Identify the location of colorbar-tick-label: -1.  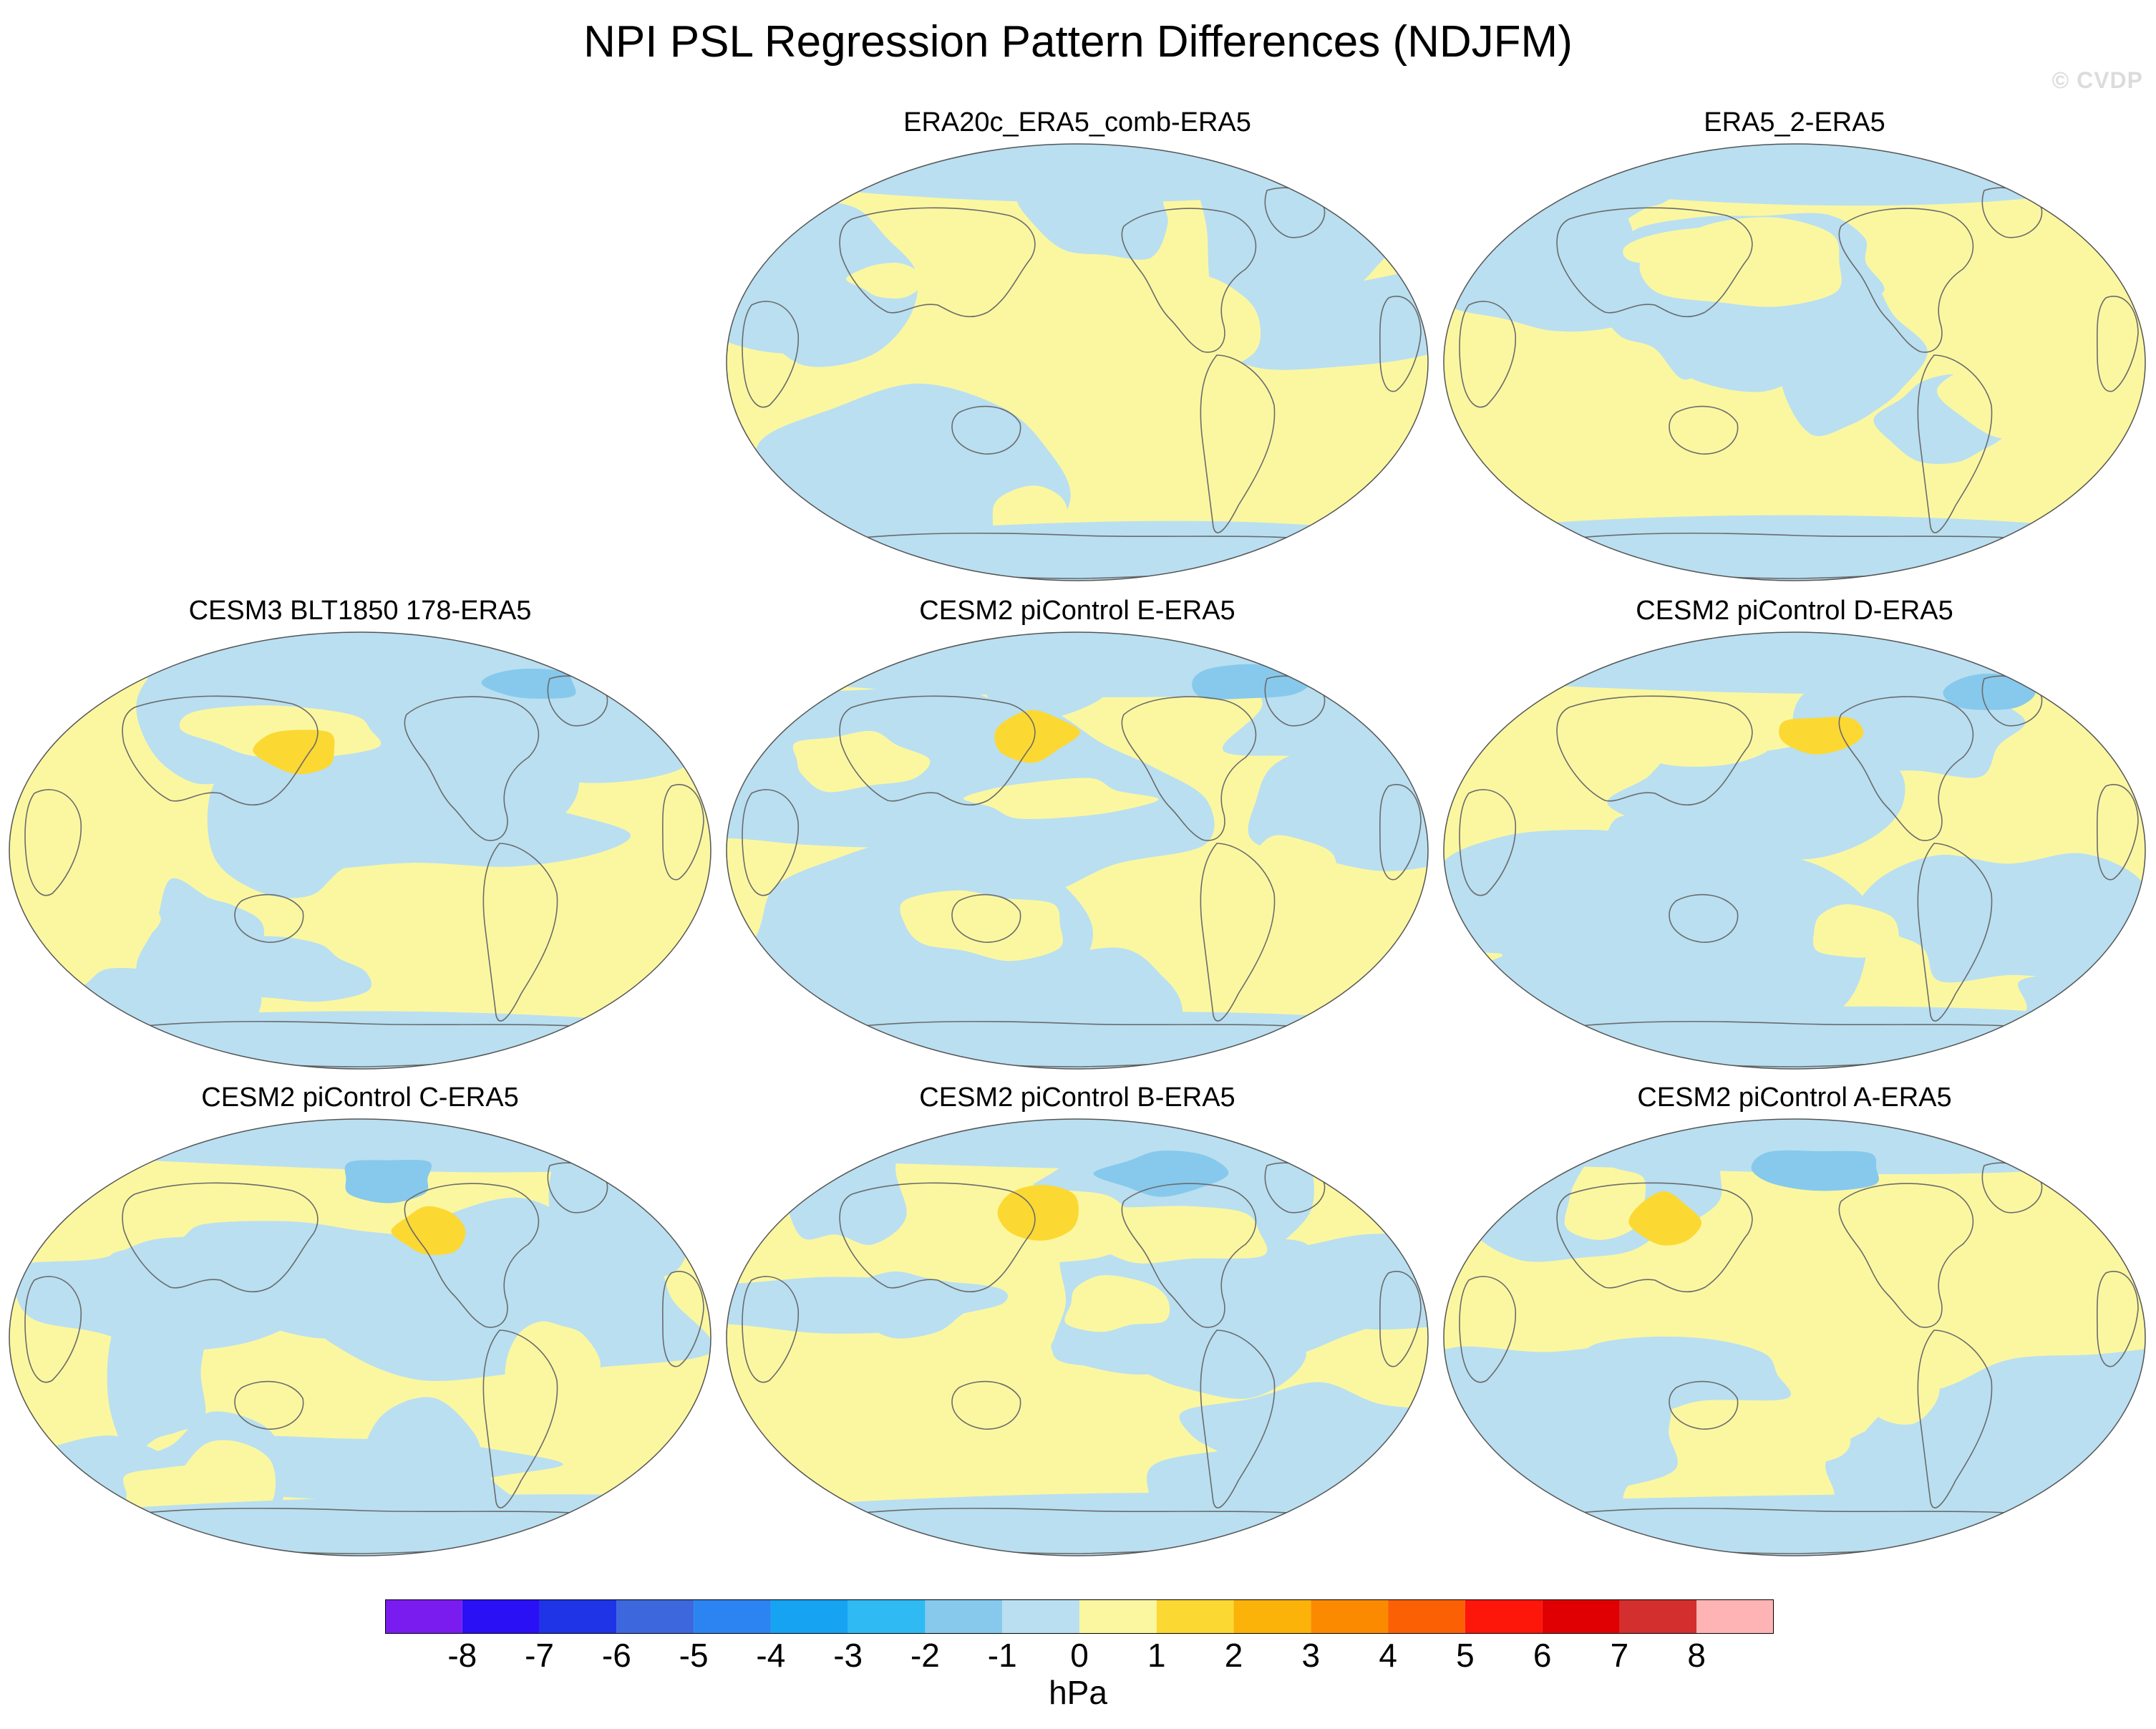
(1002, 1656).